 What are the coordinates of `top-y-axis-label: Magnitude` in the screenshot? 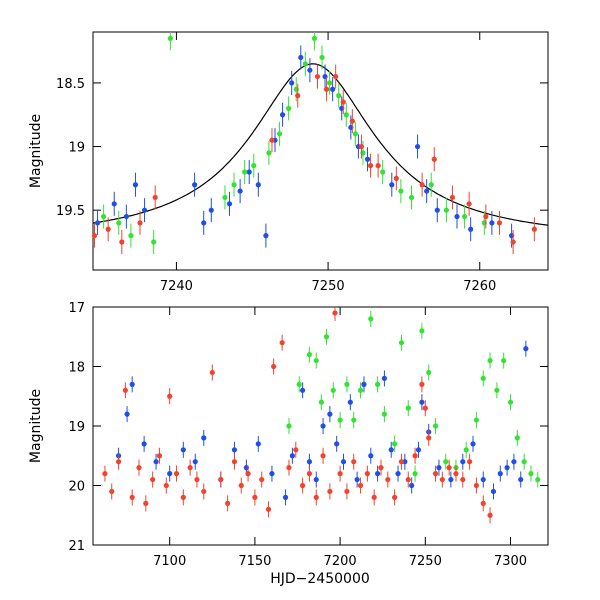 It's located at (36, 151).